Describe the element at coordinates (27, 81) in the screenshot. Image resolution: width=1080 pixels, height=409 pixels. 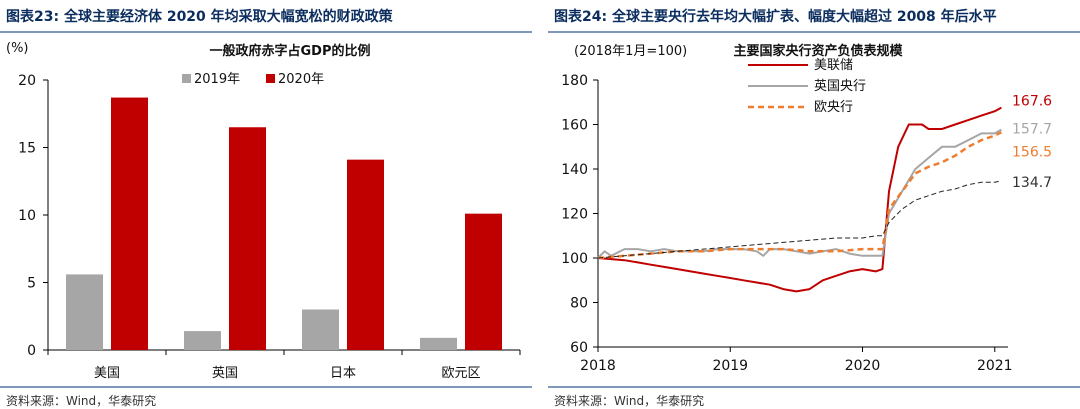
I see `y-tick-label: 20` at that location.